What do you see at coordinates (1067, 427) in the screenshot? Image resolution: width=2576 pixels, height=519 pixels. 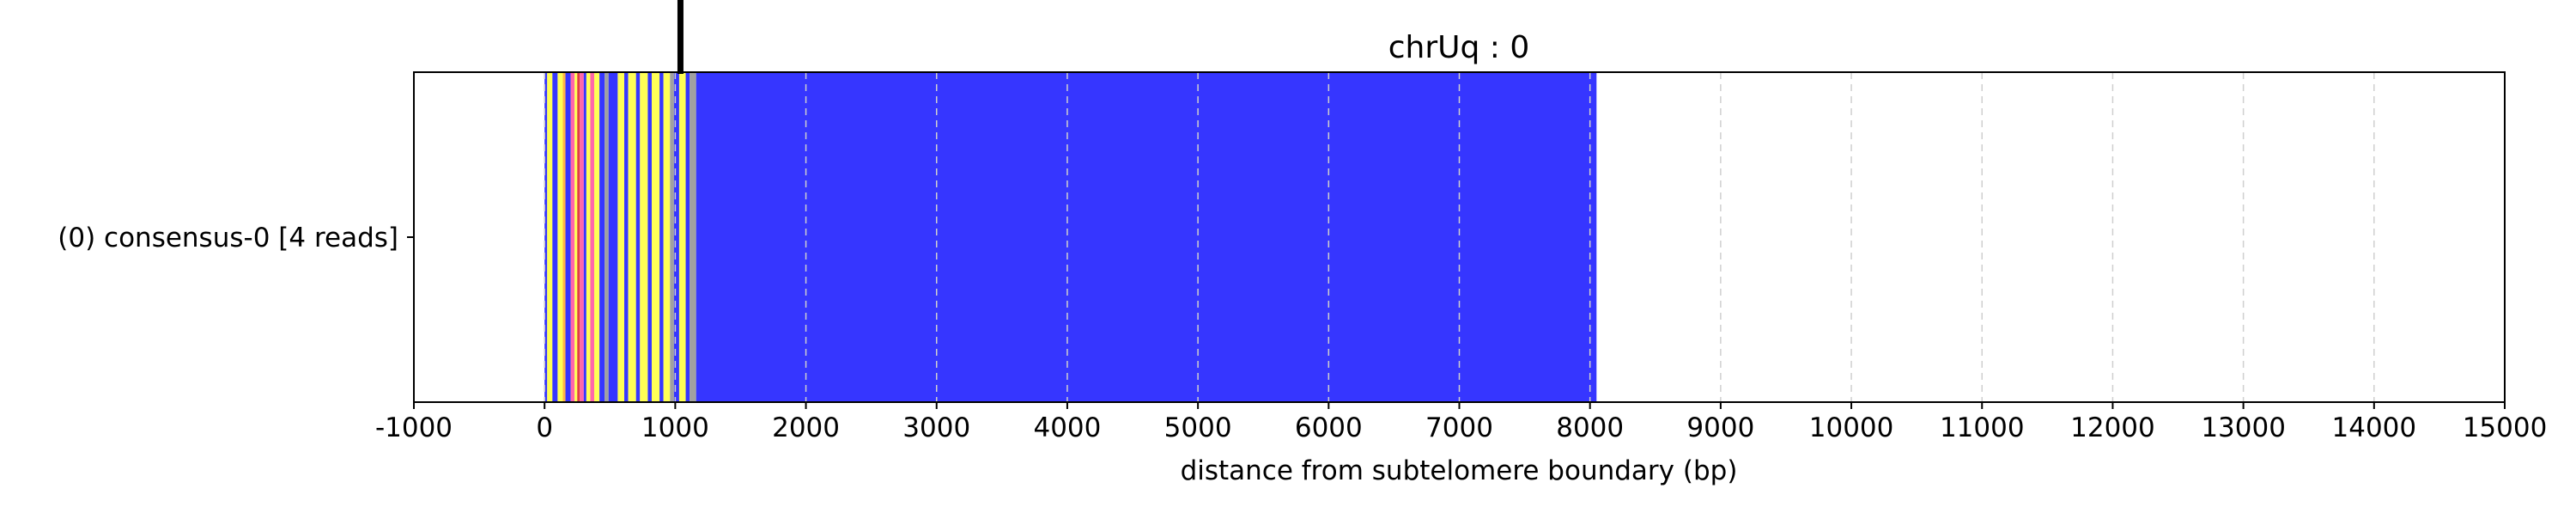 I see `x-tick-label-5: 4000` at bounding box center [1067, 427].